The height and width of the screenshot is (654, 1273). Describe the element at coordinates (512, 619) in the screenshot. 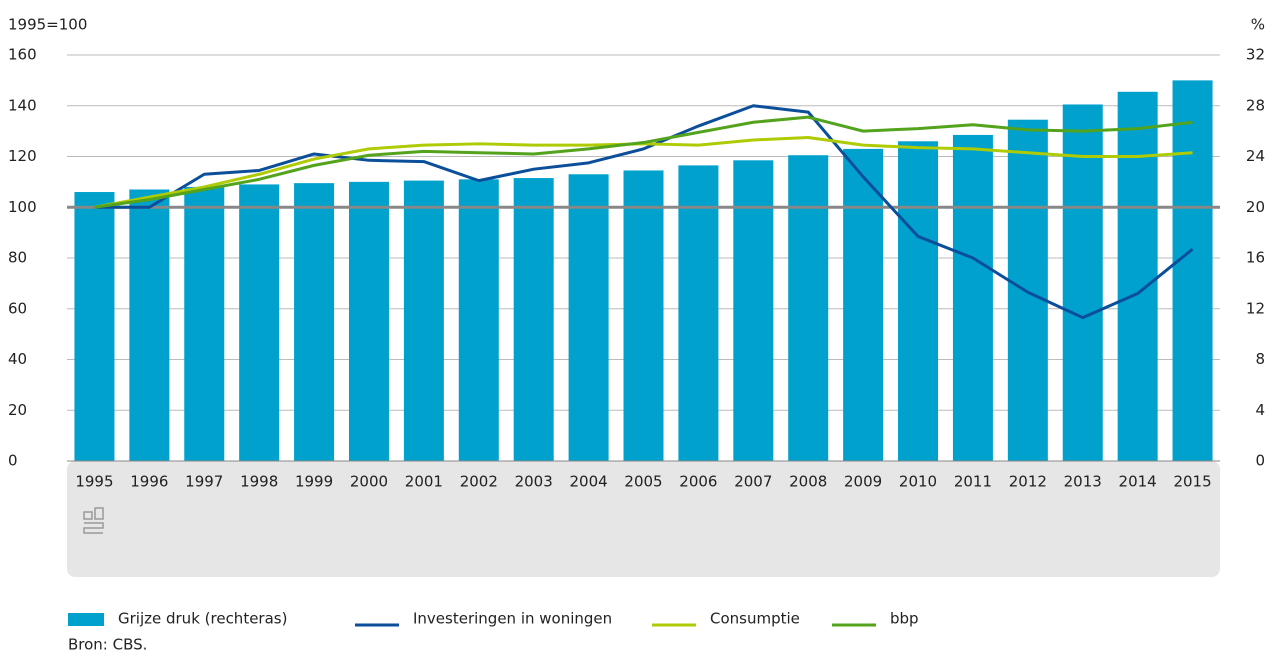

I see `legend-label: Investeringen in woningen` at that location.